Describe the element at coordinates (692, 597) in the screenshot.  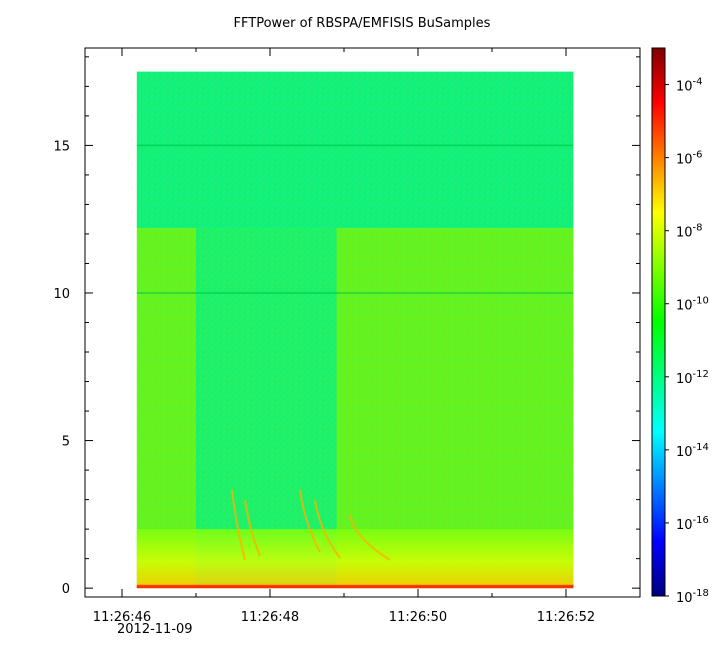
I see `colorbar-tick-label: 10⁻¹⁸` at that location.